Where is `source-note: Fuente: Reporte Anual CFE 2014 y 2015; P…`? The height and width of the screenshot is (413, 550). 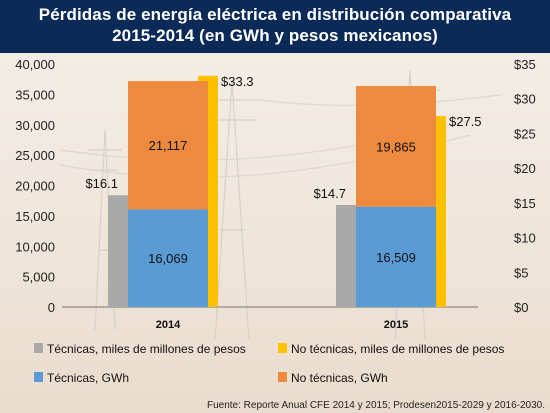
source-note: Fuente: Reporte Anual CFE 2014 y 2015; P… is located at coordinates (376, 405).